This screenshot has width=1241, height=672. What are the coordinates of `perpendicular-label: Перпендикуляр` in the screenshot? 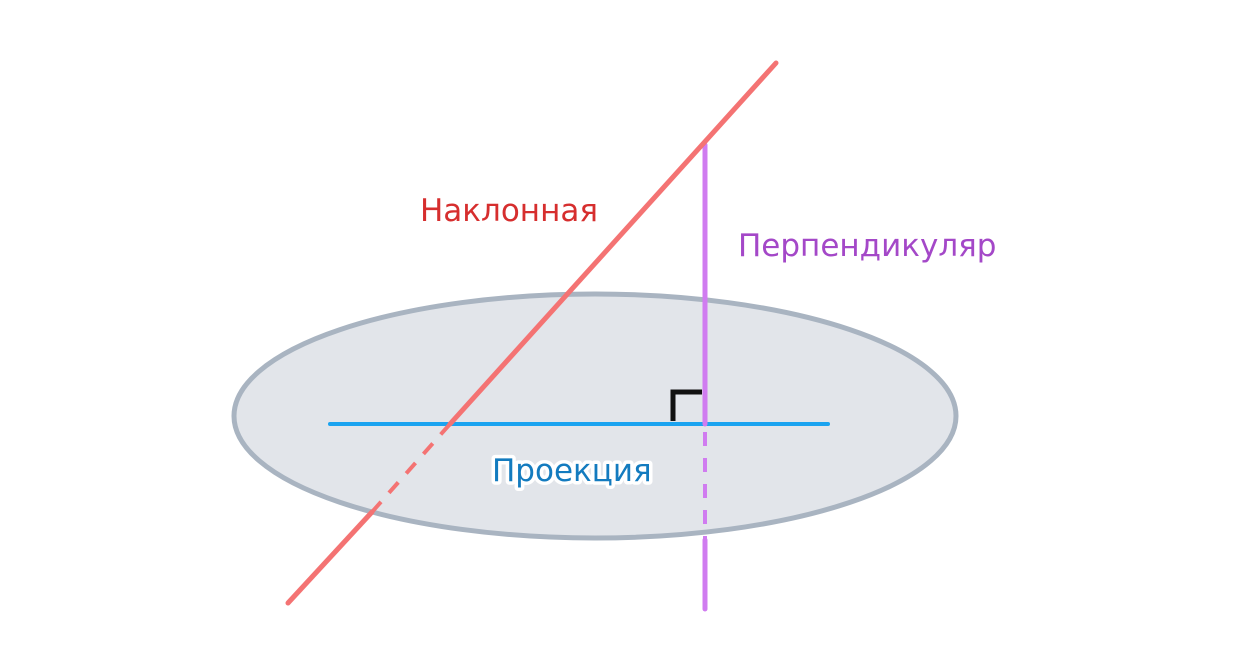 It's located at (867, 246).